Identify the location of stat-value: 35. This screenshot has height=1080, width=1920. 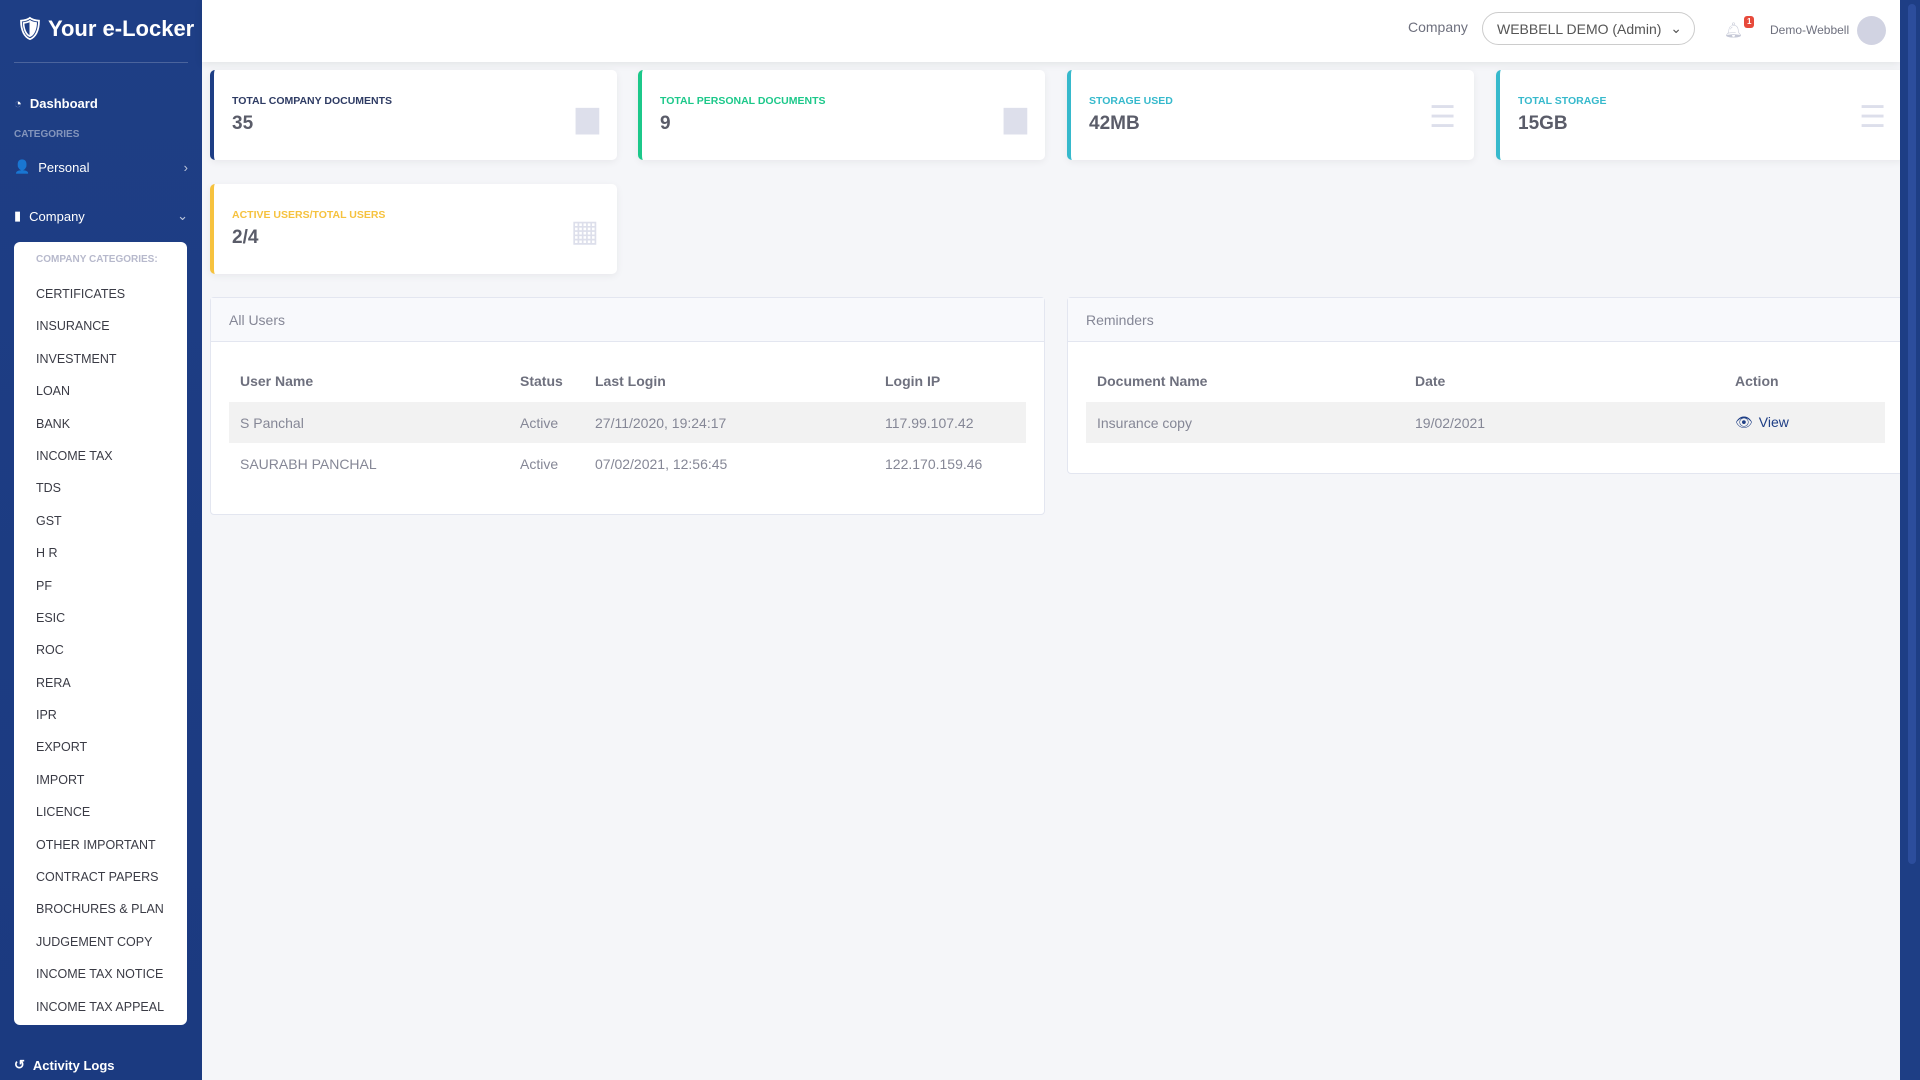
(243, 123).